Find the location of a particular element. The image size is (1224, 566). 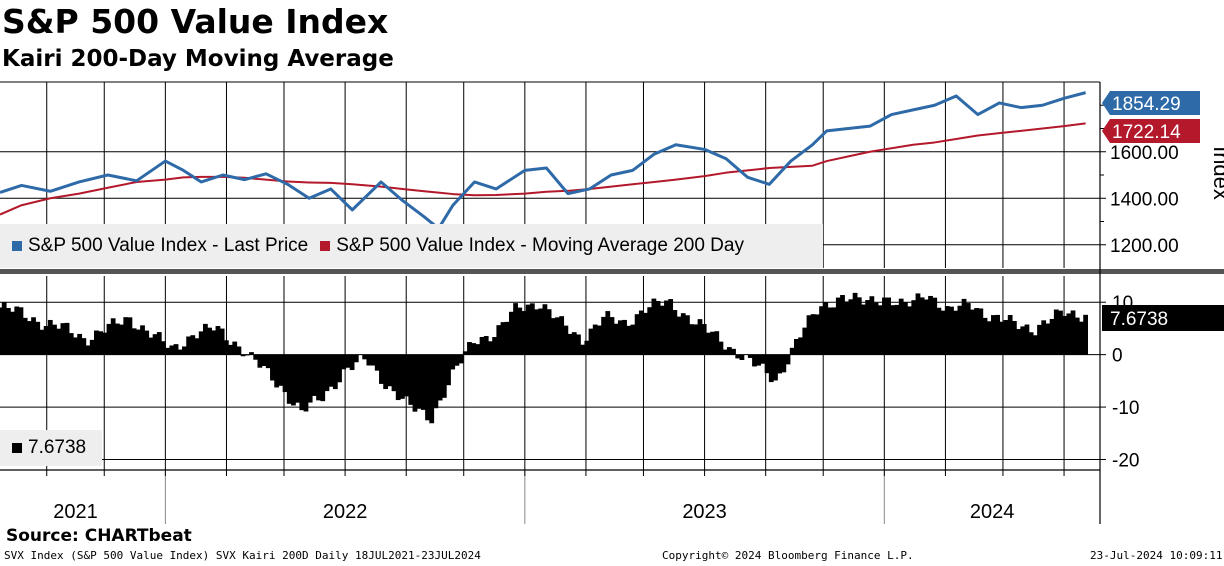

ytick-label-top-0: 1200.00 is located at coordinates (1144, 246).